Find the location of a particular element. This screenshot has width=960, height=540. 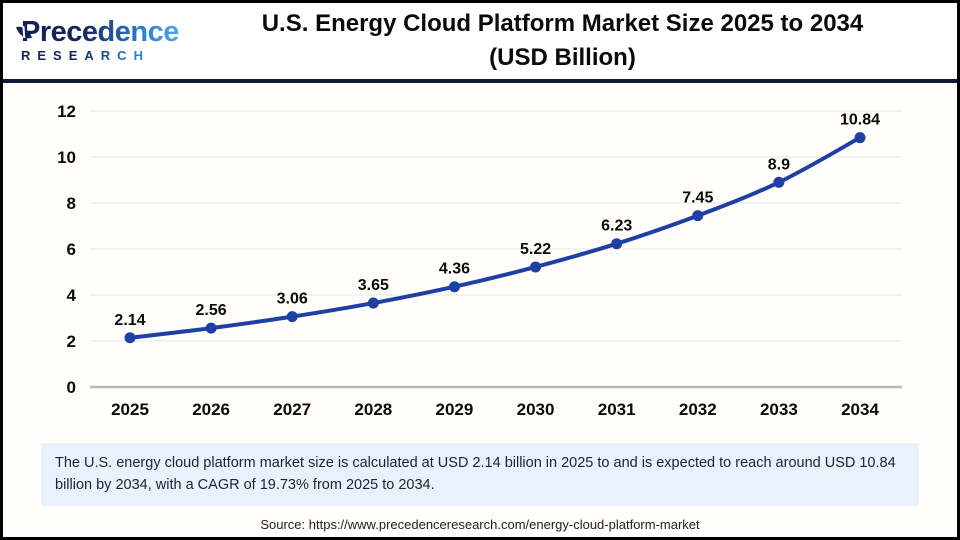

logo-brand-text: Precedence is located at coordinates (100, 31).